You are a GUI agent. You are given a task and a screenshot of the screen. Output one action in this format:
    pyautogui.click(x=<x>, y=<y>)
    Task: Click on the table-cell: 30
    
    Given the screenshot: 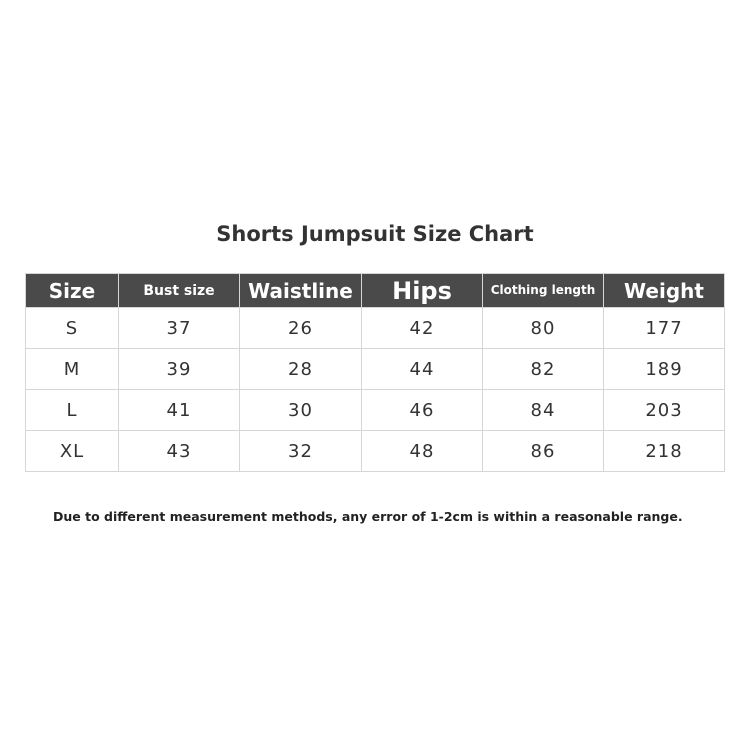 What is the action you would take?
    pyautogui.click(x=300, y=410)
    